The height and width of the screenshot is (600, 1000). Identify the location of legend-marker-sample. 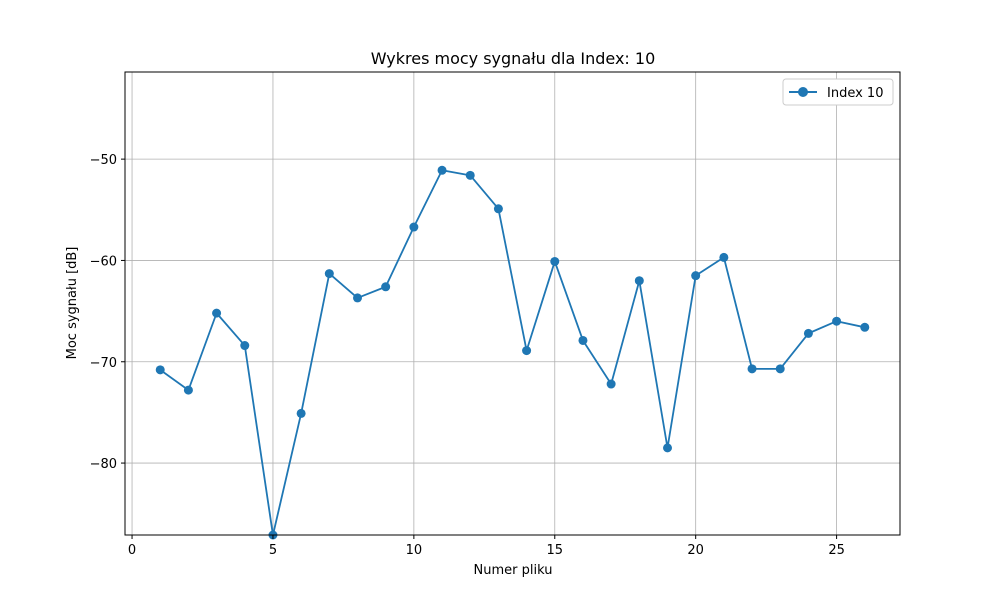
(803, 92).